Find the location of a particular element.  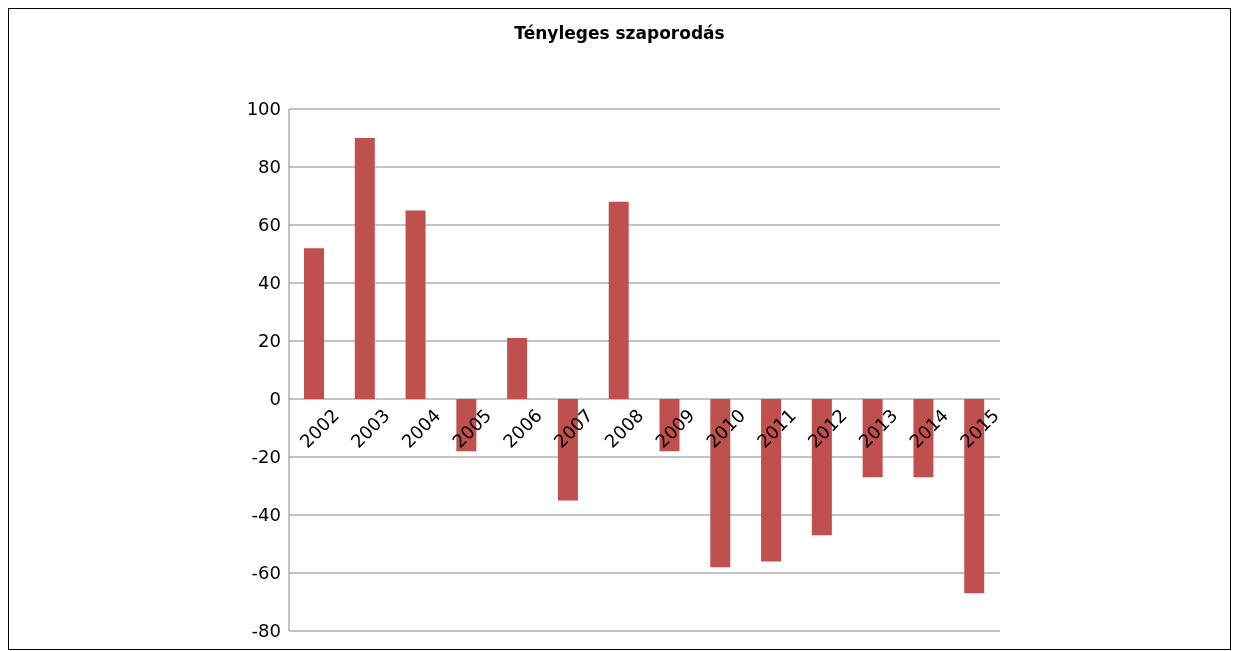

y-tick-label: 20 is located at coordinates (269, 341).